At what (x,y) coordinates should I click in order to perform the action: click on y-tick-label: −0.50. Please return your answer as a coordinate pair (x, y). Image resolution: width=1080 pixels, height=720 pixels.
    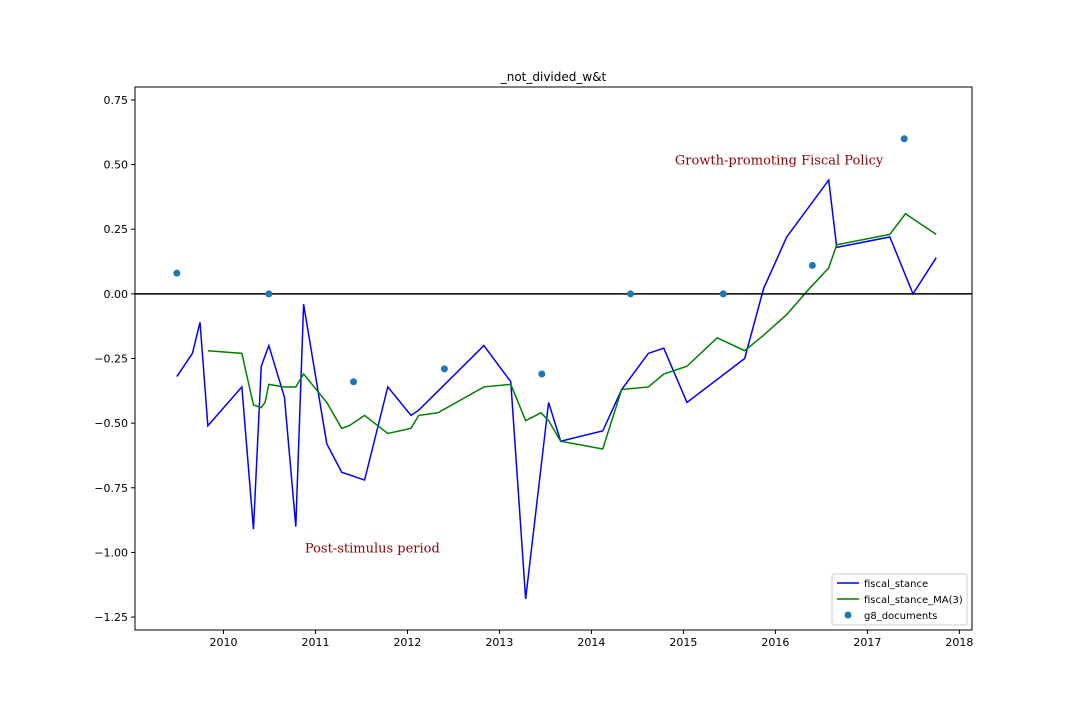
    Looking at the image, I should click on (111, 423).